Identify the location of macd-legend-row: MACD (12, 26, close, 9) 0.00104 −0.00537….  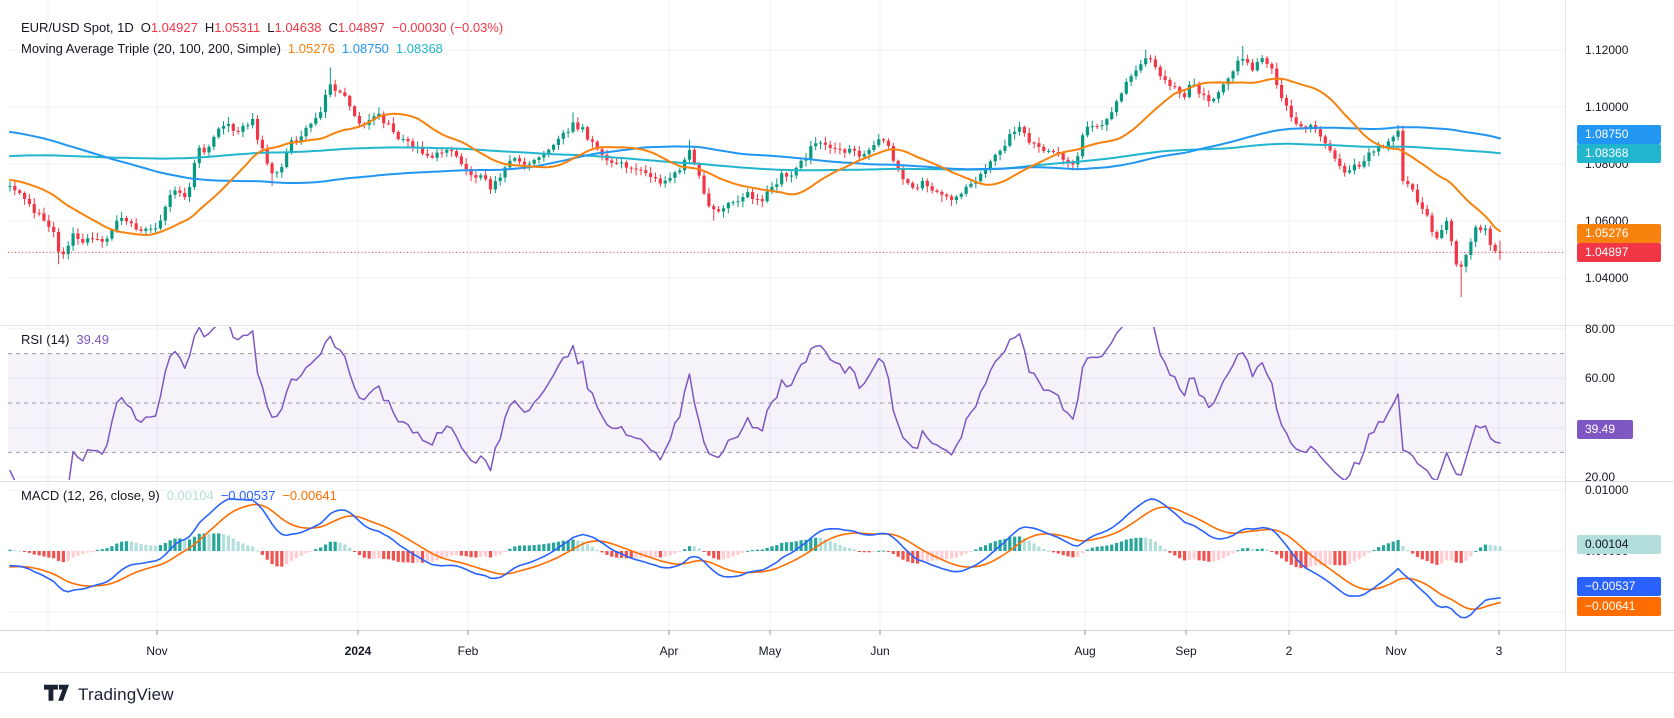
(179, 495).